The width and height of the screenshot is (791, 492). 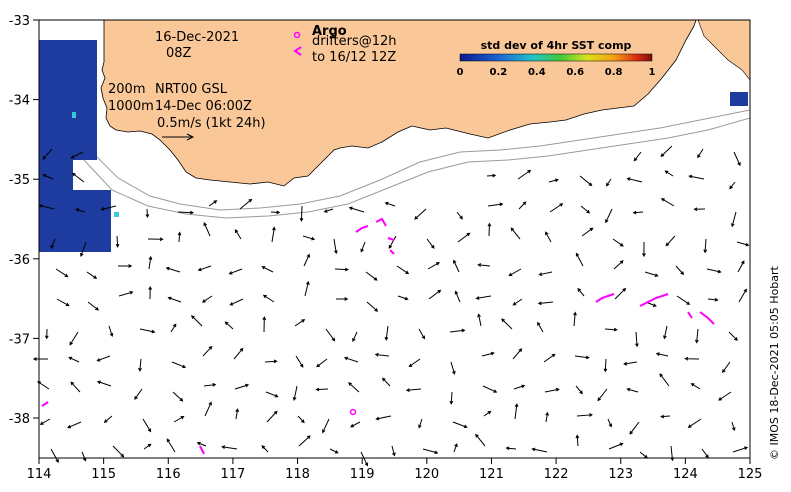 What do you see at coordinates (426, 474) in the screenshot?
I see `x-tick-label: 120` at bounding box center [426, 474].